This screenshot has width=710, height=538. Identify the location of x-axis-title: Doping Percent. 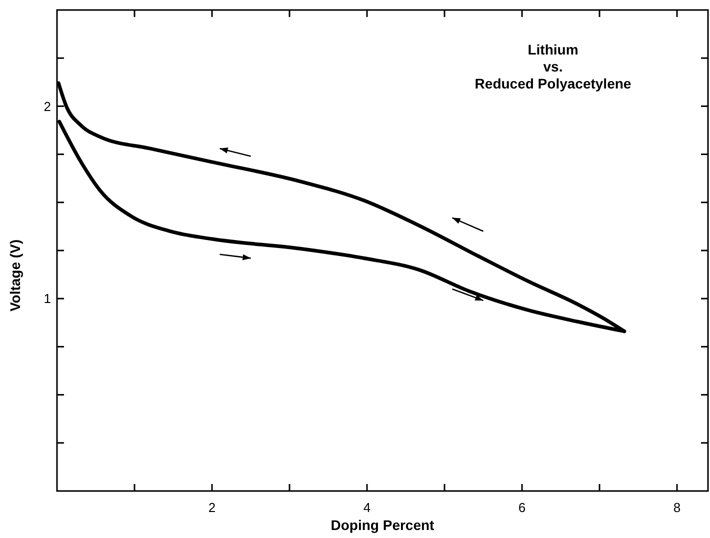
(382, 525).